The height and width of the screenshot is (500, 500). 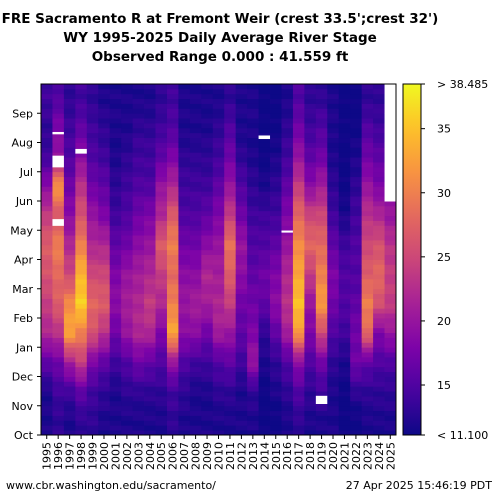 I want to click on x-tick-label: 2009, so click(x=207, y=456).